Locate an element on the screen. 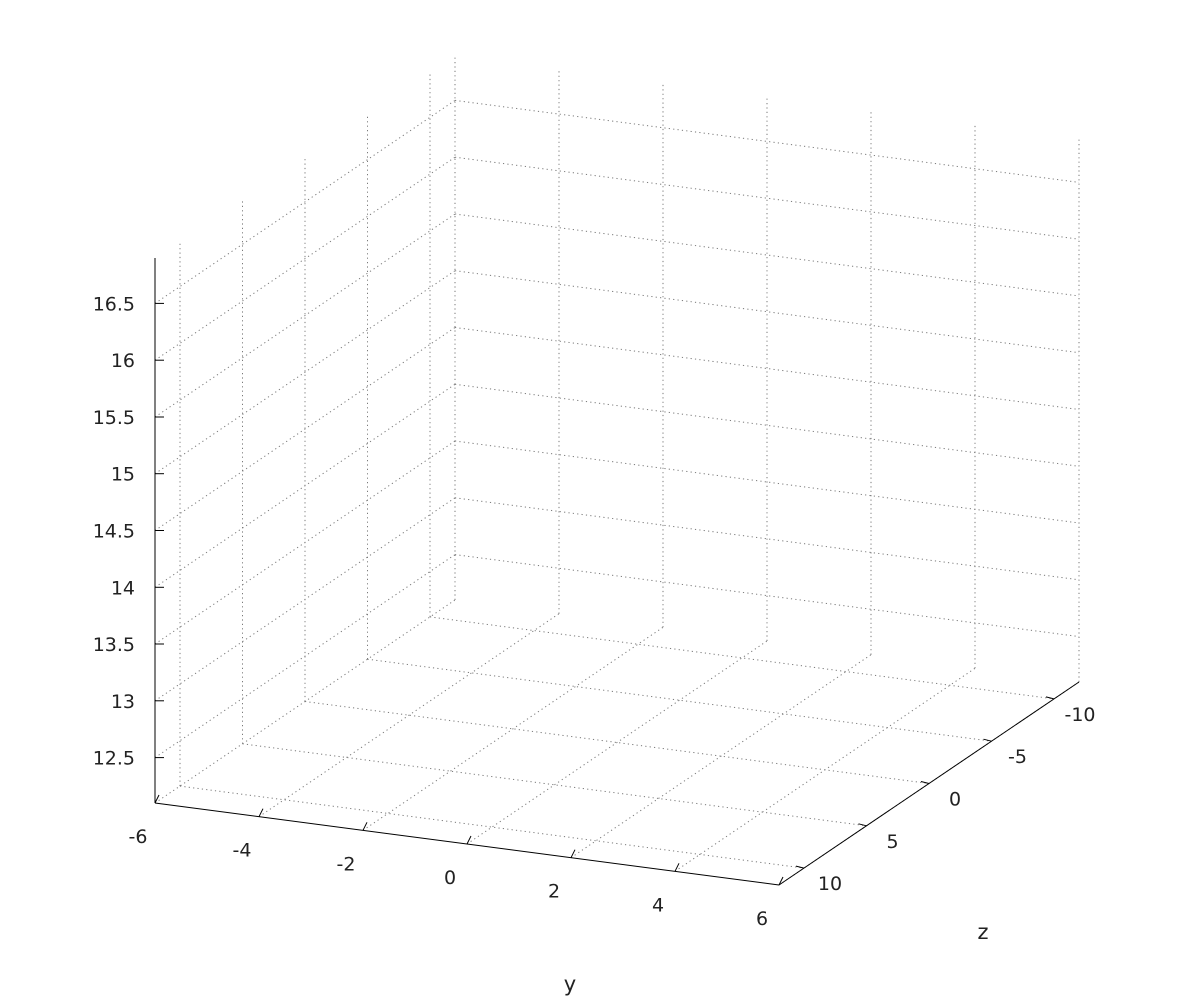  value-tick-label: 16 is located at coordinates (123, 361).